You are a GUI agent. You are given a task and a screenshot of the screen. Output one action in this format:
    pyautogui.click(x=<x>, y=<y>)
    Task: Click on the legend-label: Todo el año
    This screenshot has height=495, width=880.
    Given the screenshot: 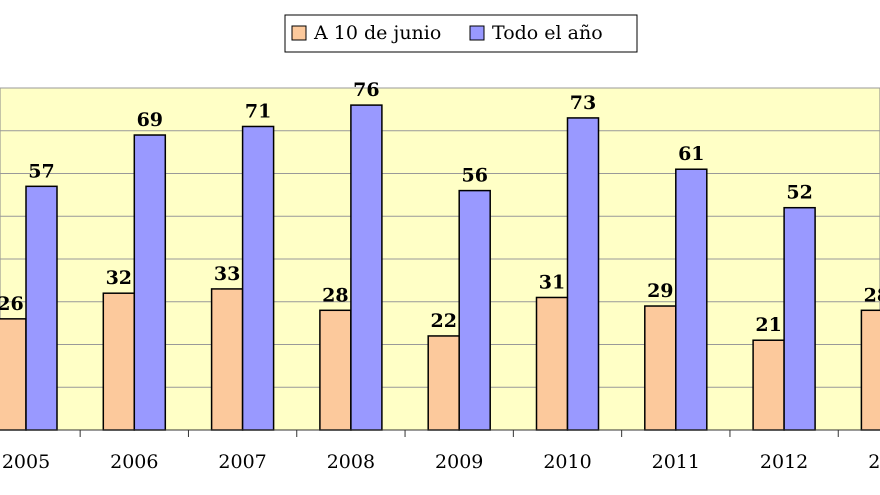 What is the action you would take?
    pyautogui.click(x=547, y=33)
    